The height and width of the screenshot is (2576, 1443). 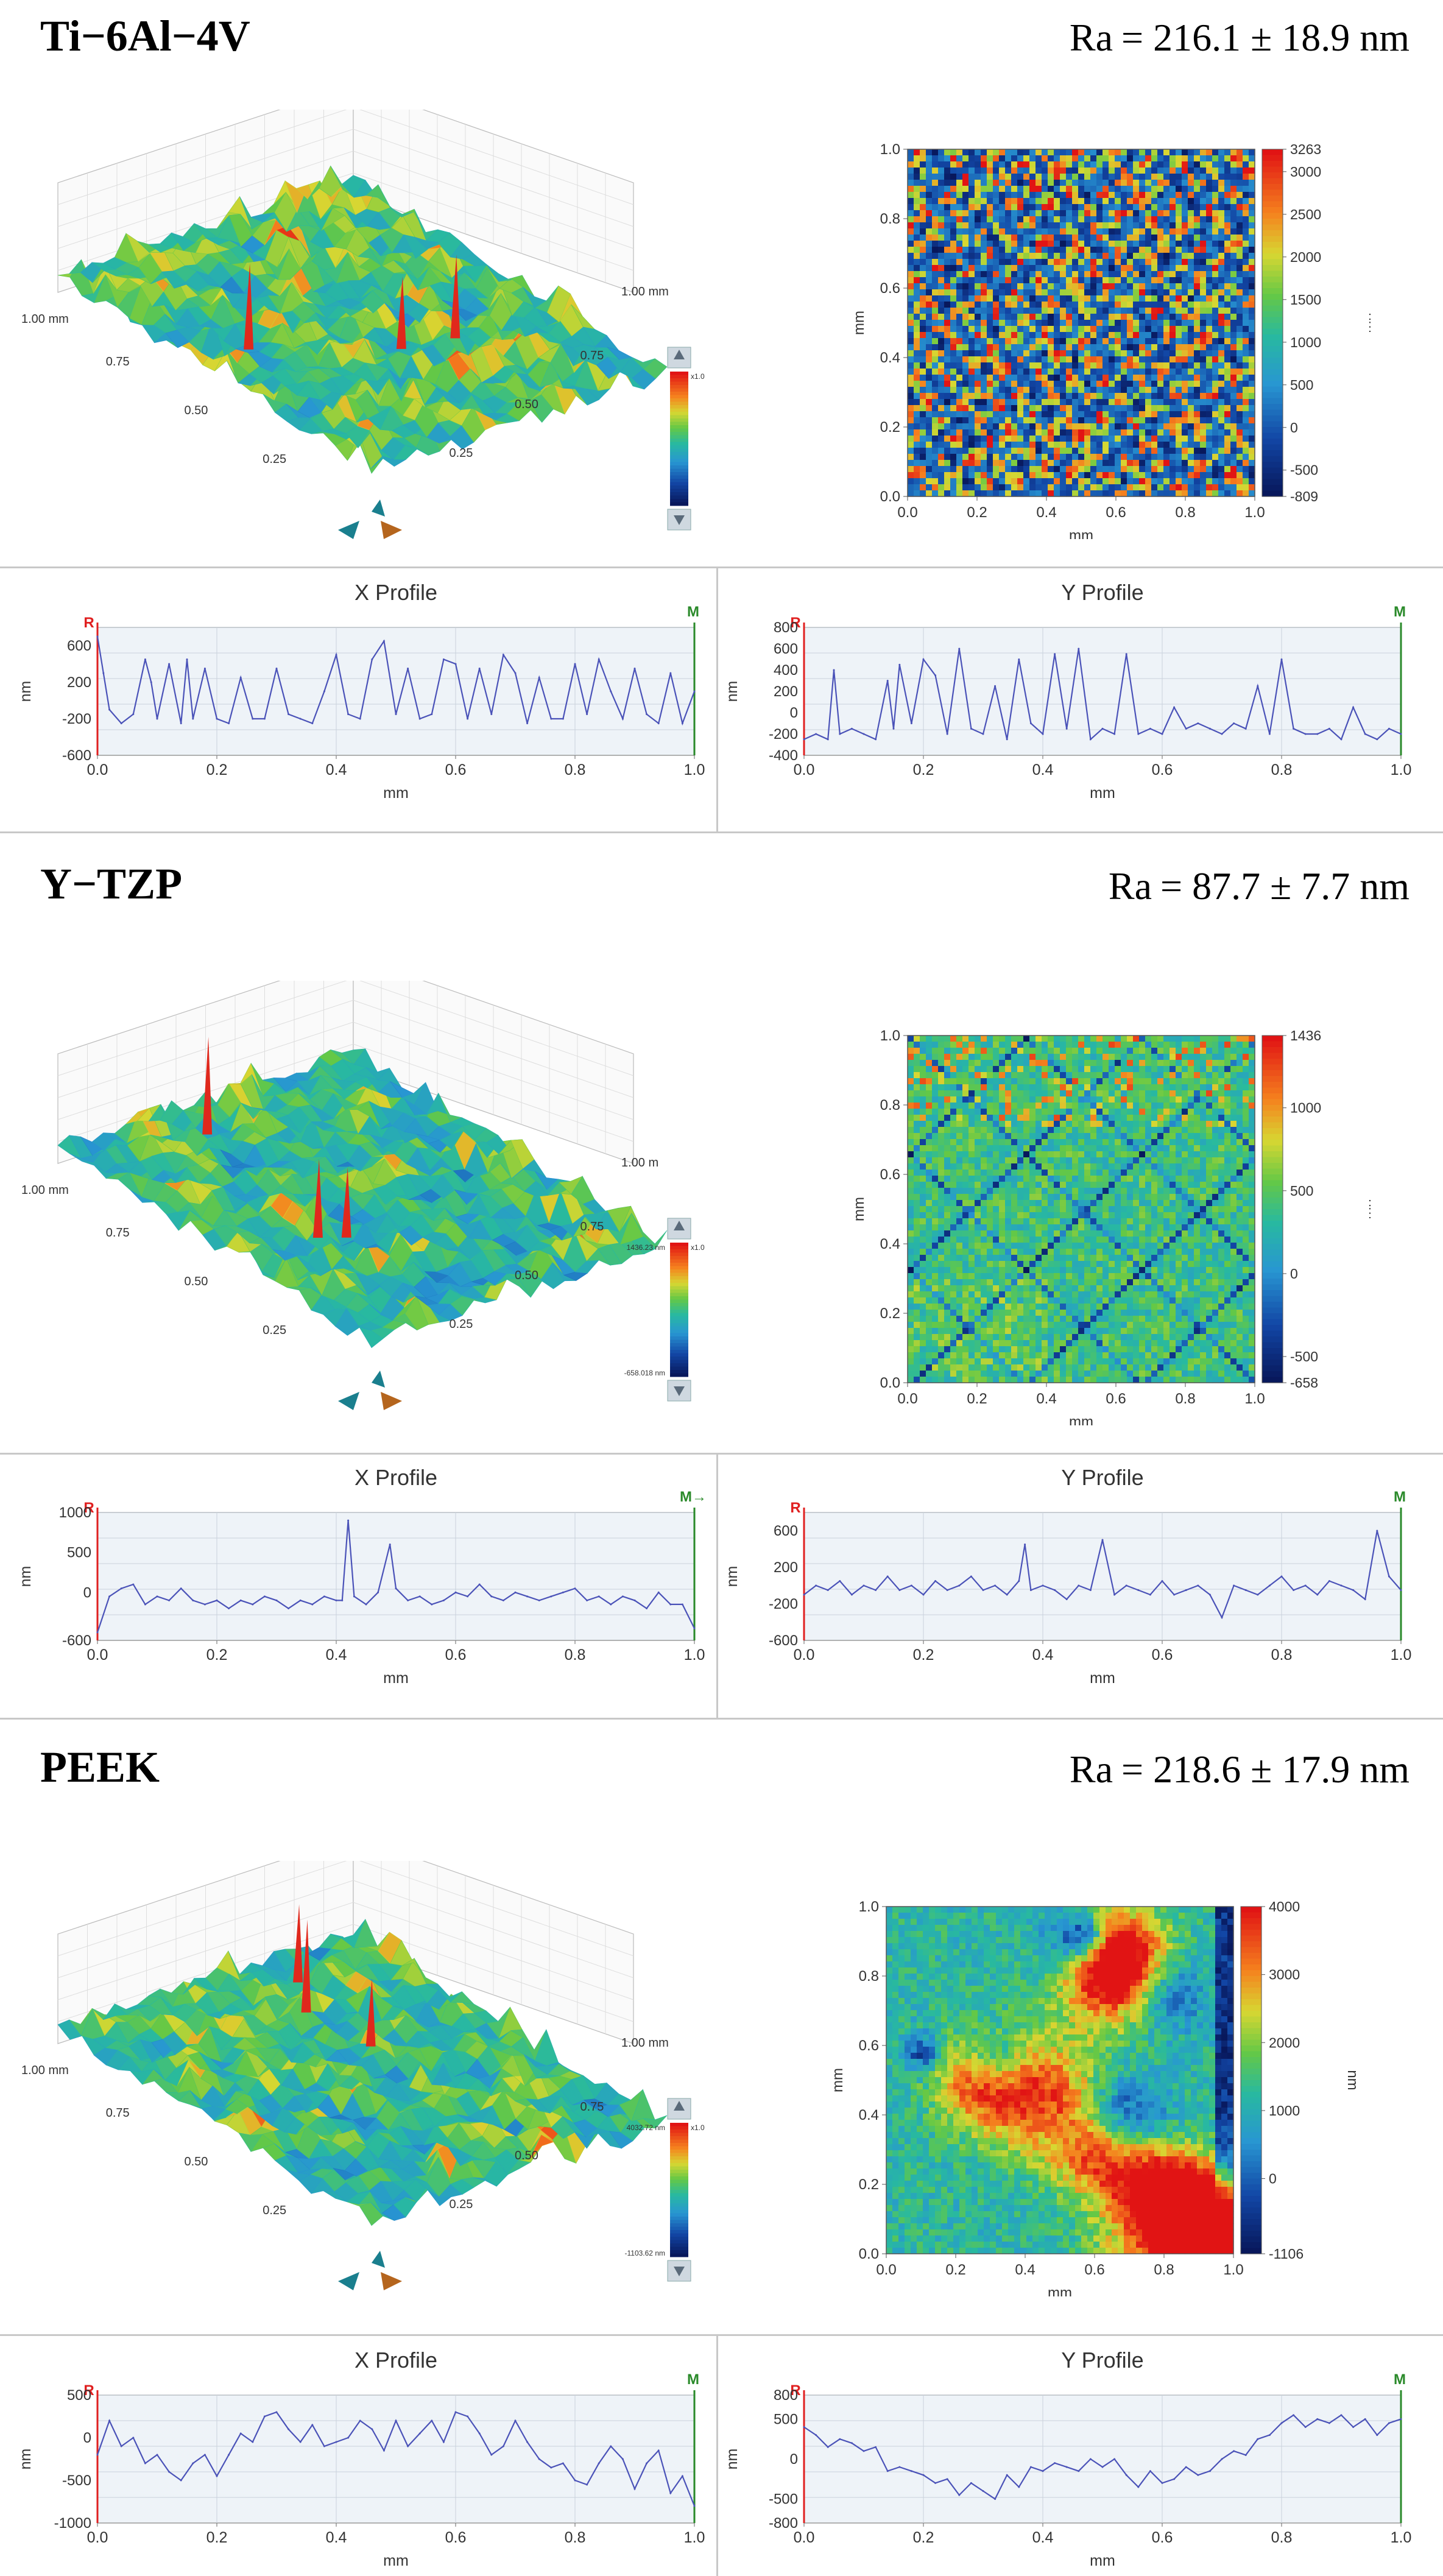 I want to click on colorbar-segment, so click(x=1272, y=430).